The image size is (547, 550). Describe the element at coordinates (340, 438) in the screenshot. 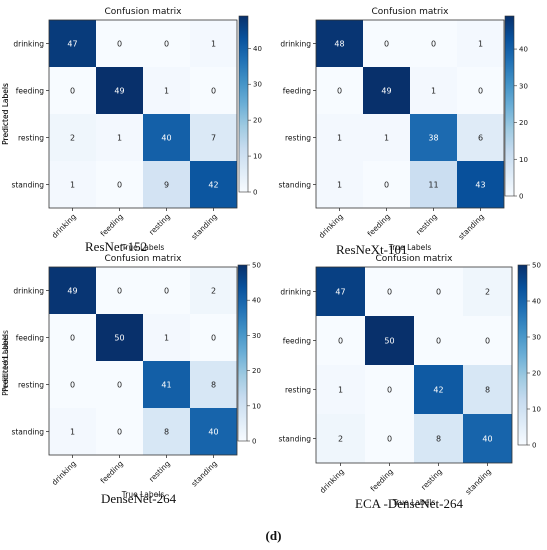

I see `cell-eca-densenet-264-r3-c0` at that location.